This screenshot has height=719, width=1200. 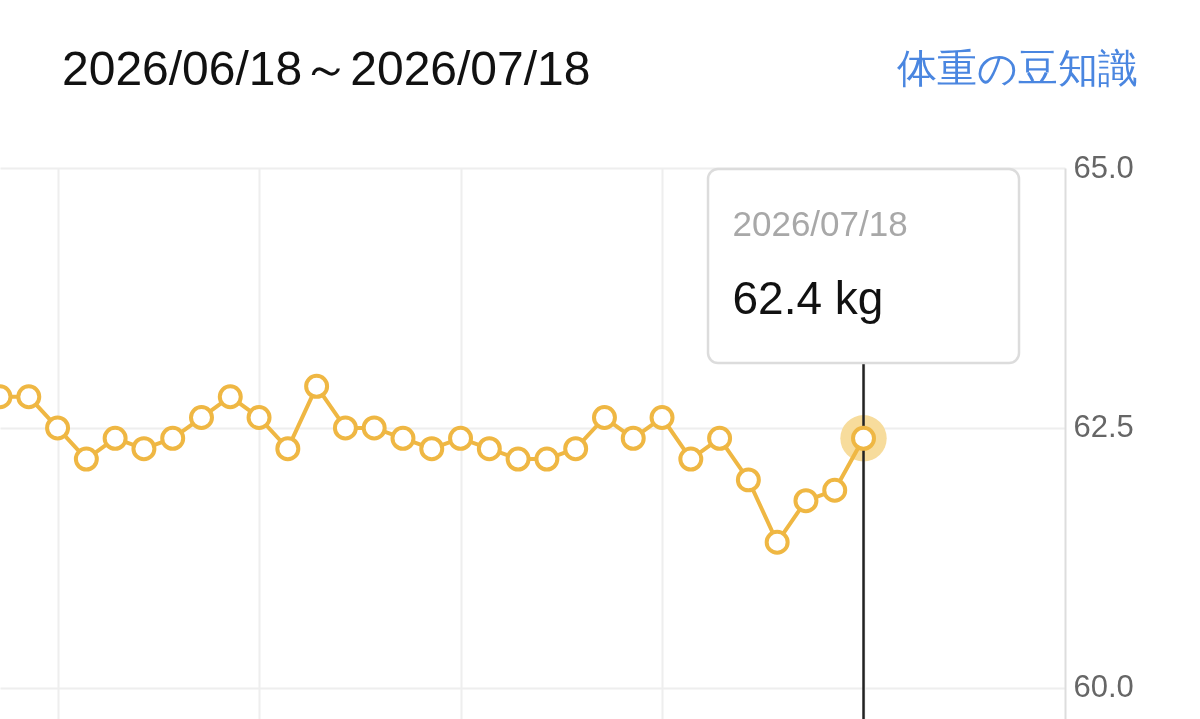 What do you see at coordinates (1017, 68) in the screenshot?
I see `text: 体重の豆知識` at bounding box center [1017, 68].